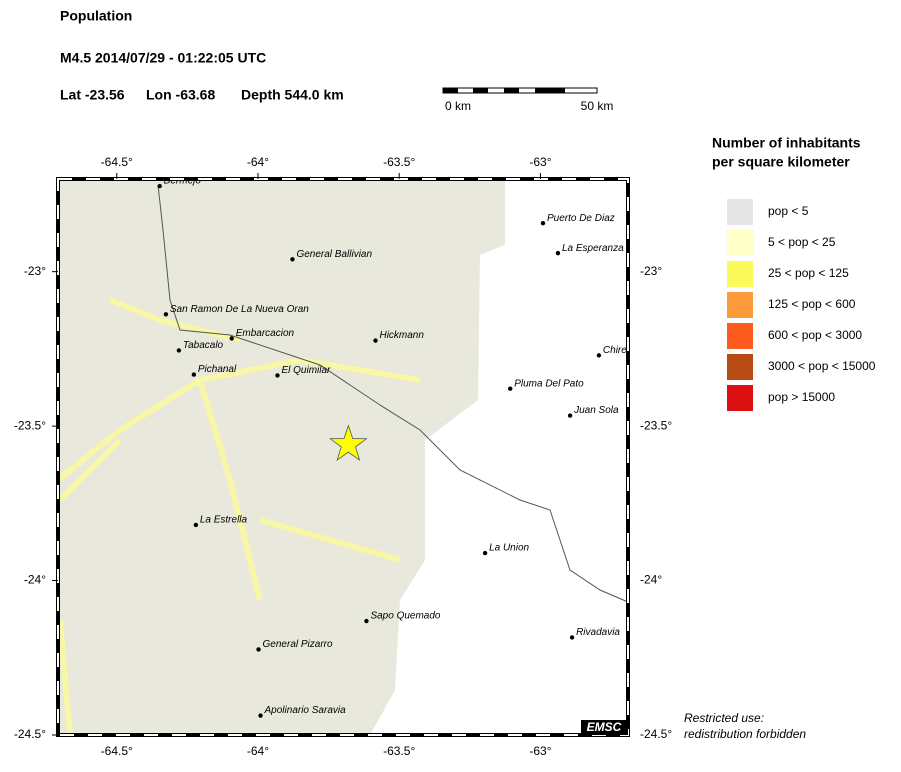 The image size is (901, 772). Describe the element at coordinates (815, 335) in the screenshot. I see `legend-label: 600 < pop < 3000` at that location.